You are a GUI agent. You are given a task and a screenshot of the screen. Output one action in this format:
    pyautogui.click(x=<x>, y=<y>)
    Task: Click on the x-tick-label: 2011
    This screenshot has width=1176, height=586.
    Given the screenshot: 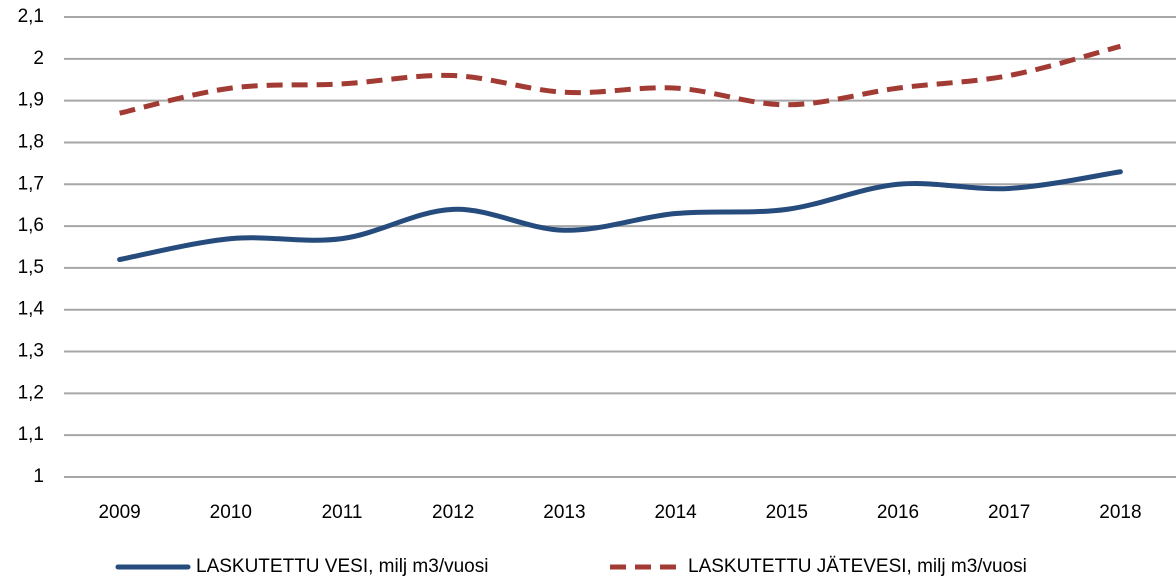 What is the action you would take?
    pyautogui.click(x=342, y=512)
    